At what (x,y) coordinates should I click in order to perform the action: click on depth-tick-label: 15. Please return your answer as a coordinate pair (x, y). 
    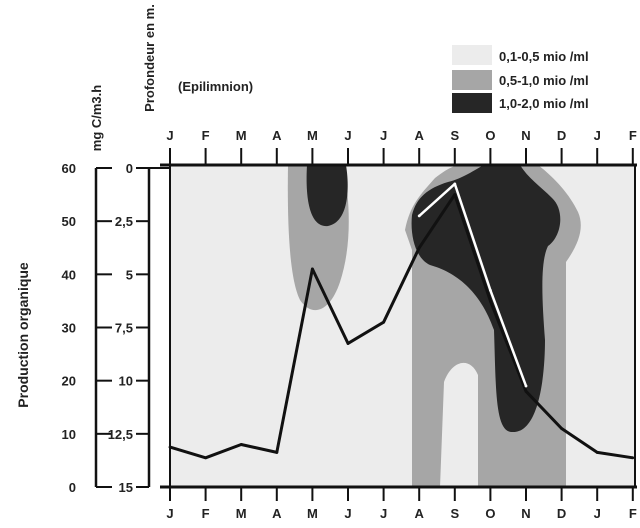
    Looking at the image, I should click on (126, 487).